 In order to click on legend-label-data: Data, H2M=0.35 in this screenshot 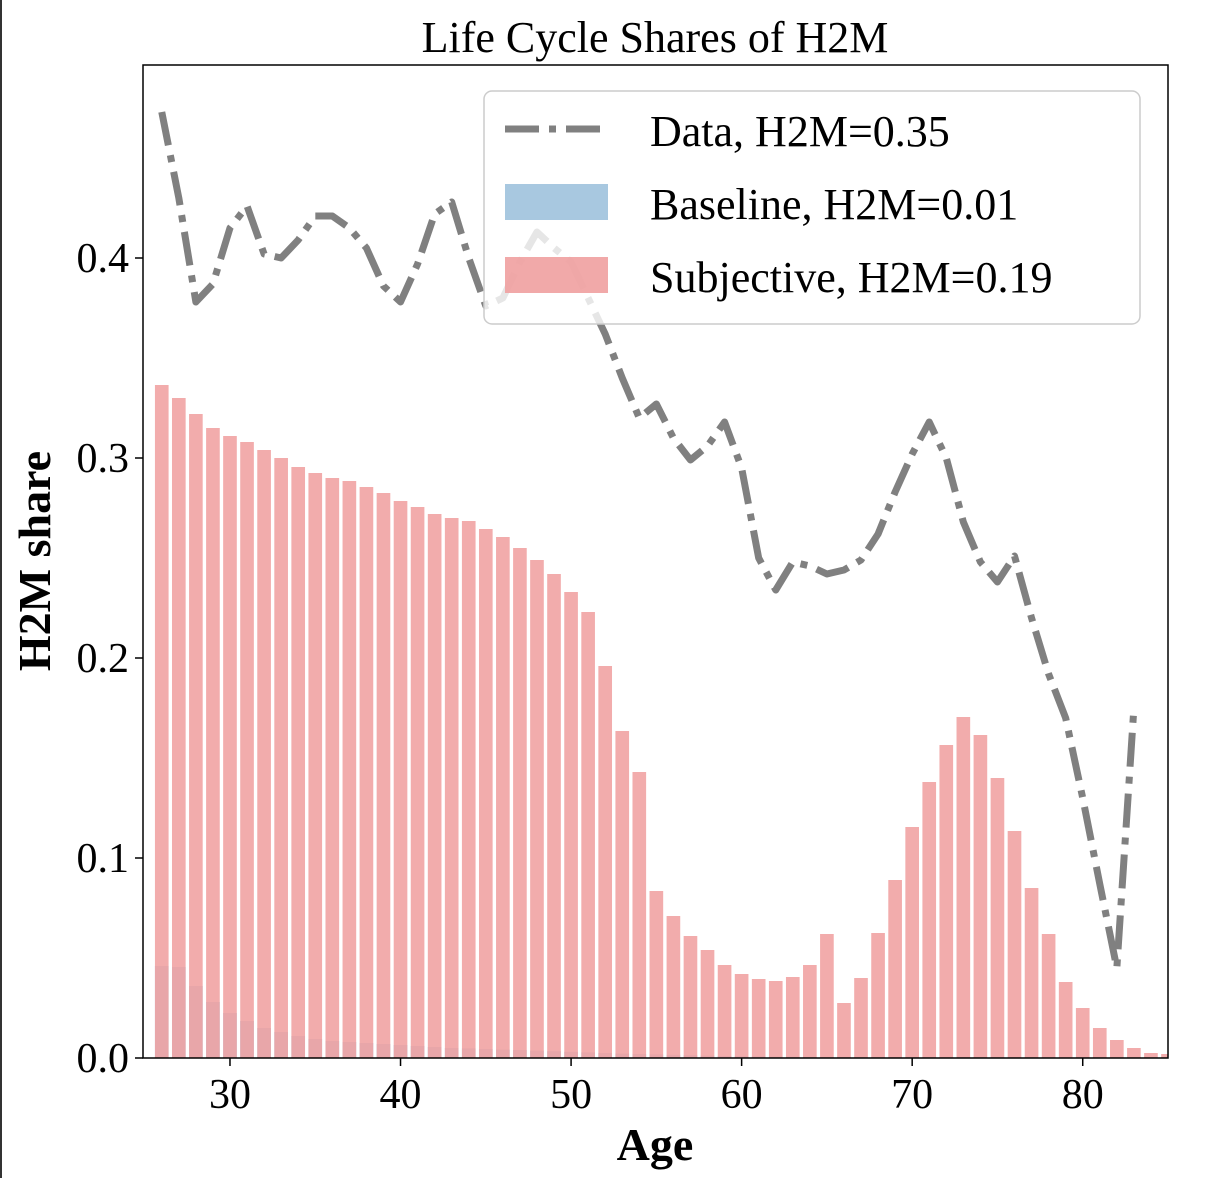, I will do `click(800, 131)`.